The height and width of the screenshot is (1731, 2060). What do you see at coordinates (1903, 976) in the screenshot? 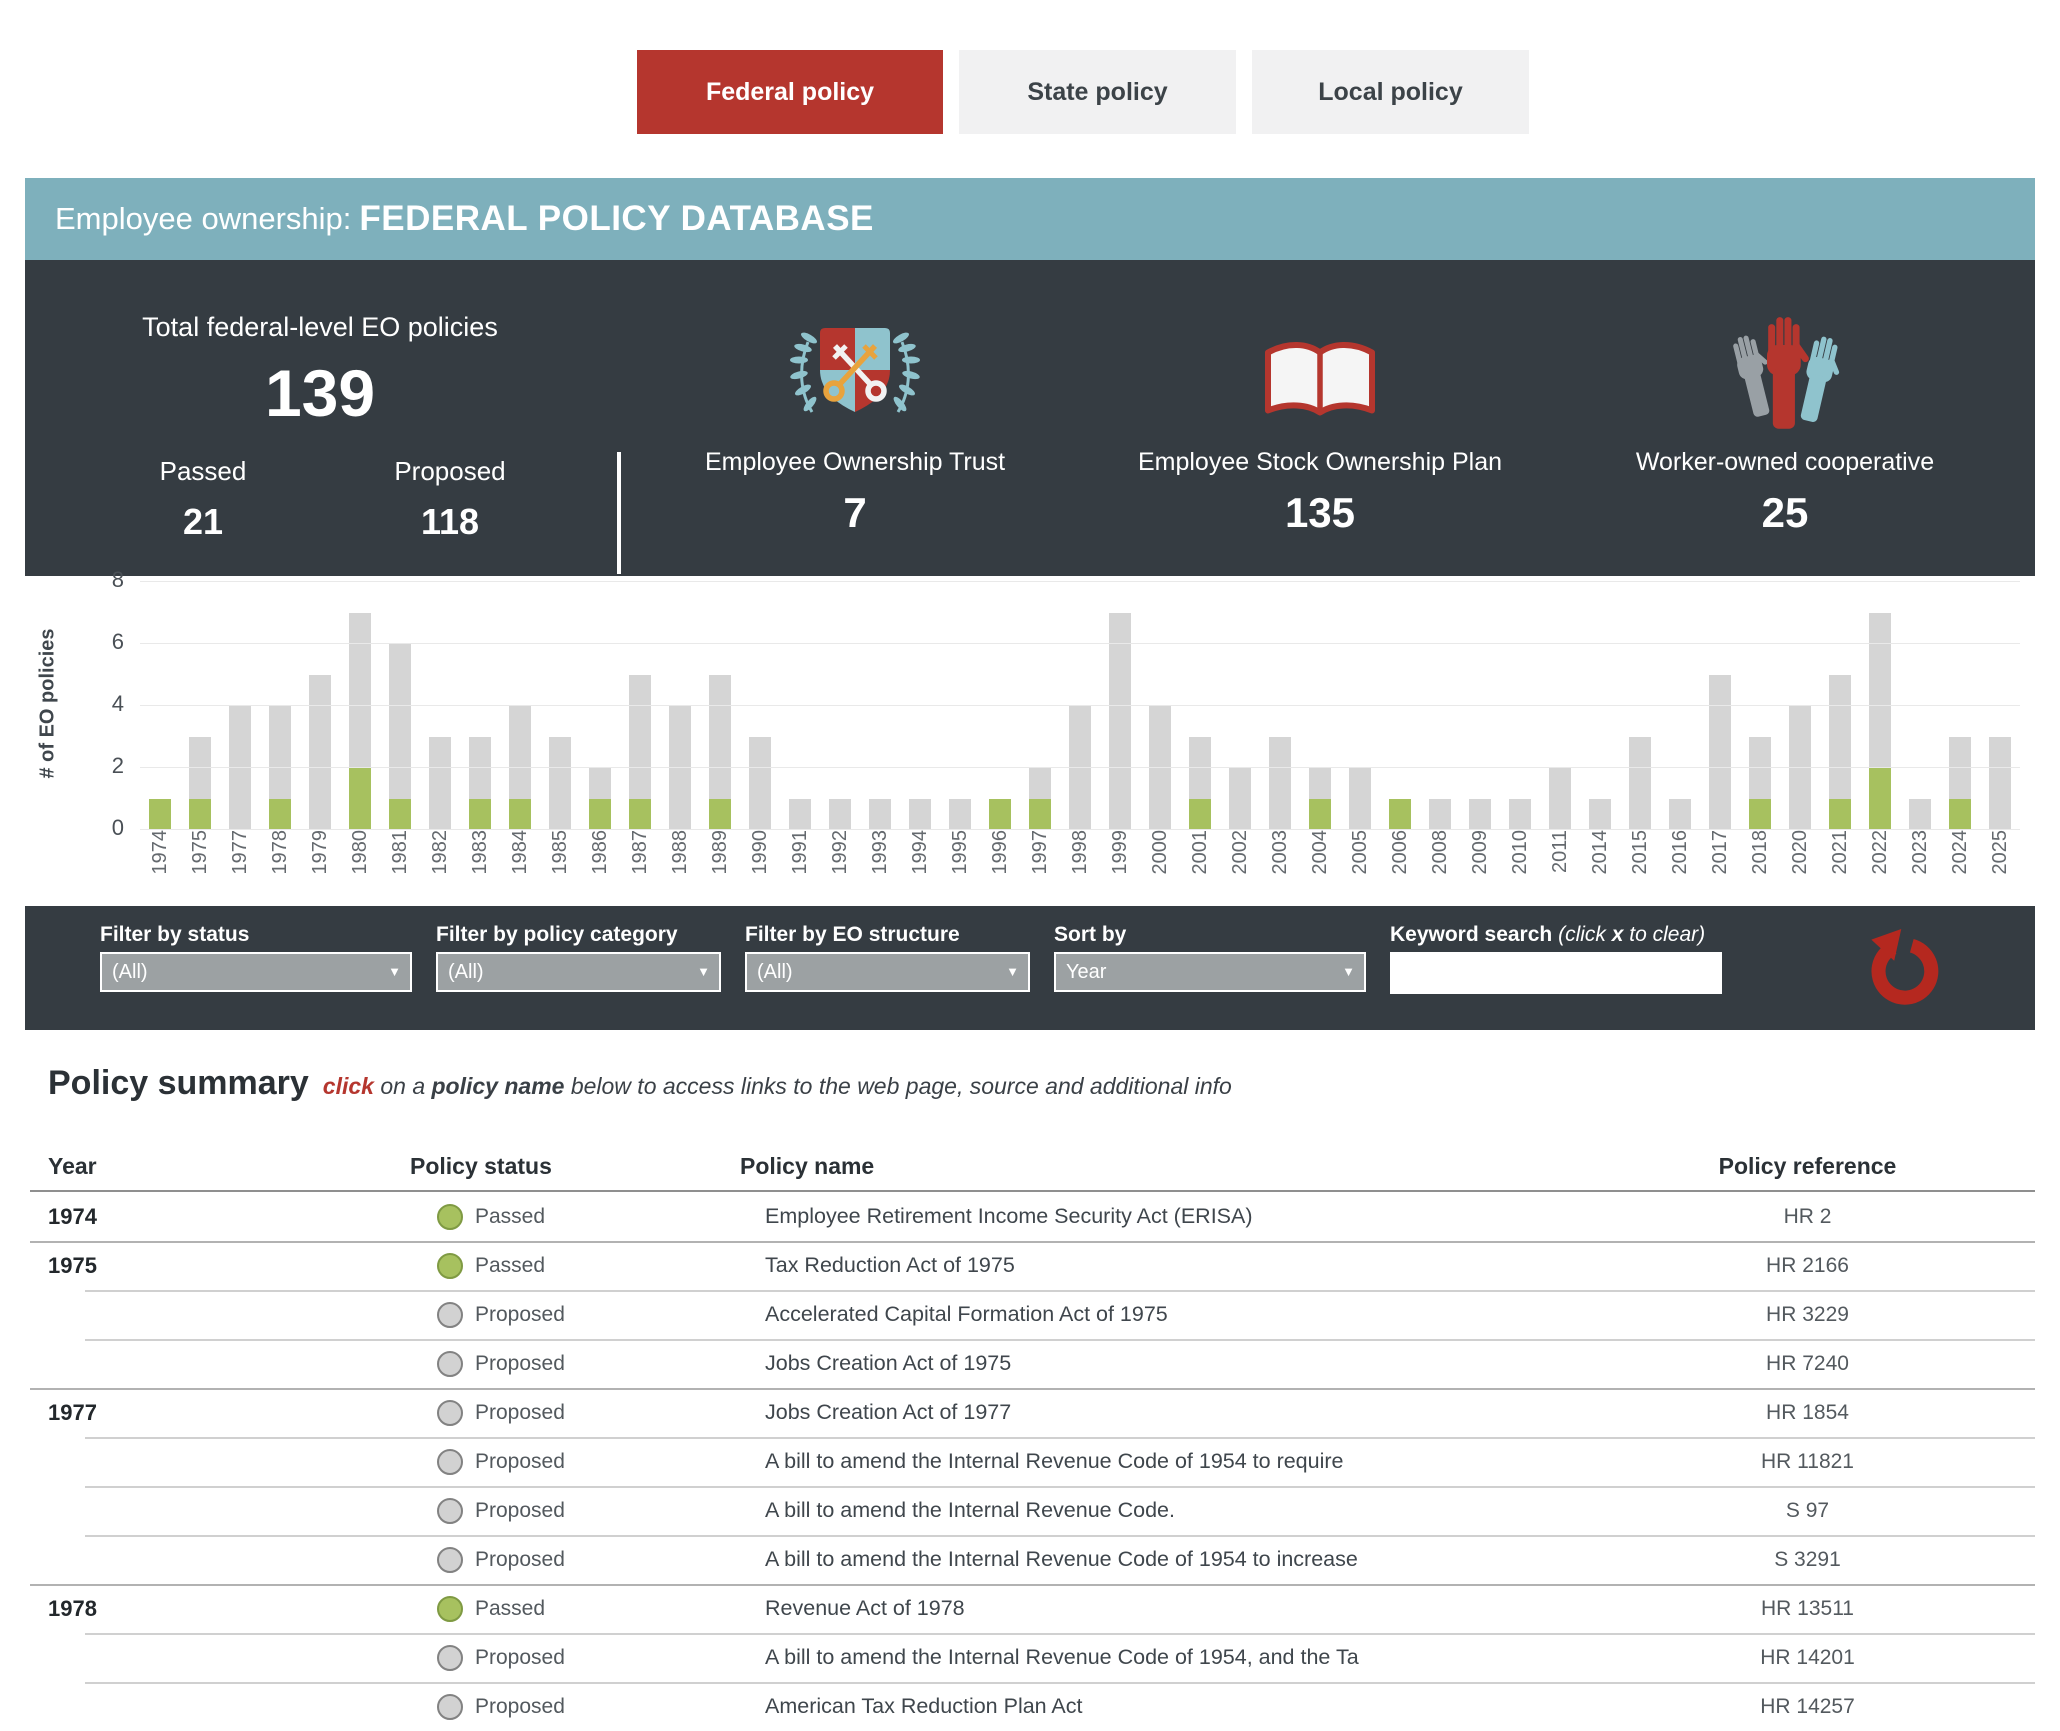
I see `reset-filters-button` at bounding box center [1903, 976].